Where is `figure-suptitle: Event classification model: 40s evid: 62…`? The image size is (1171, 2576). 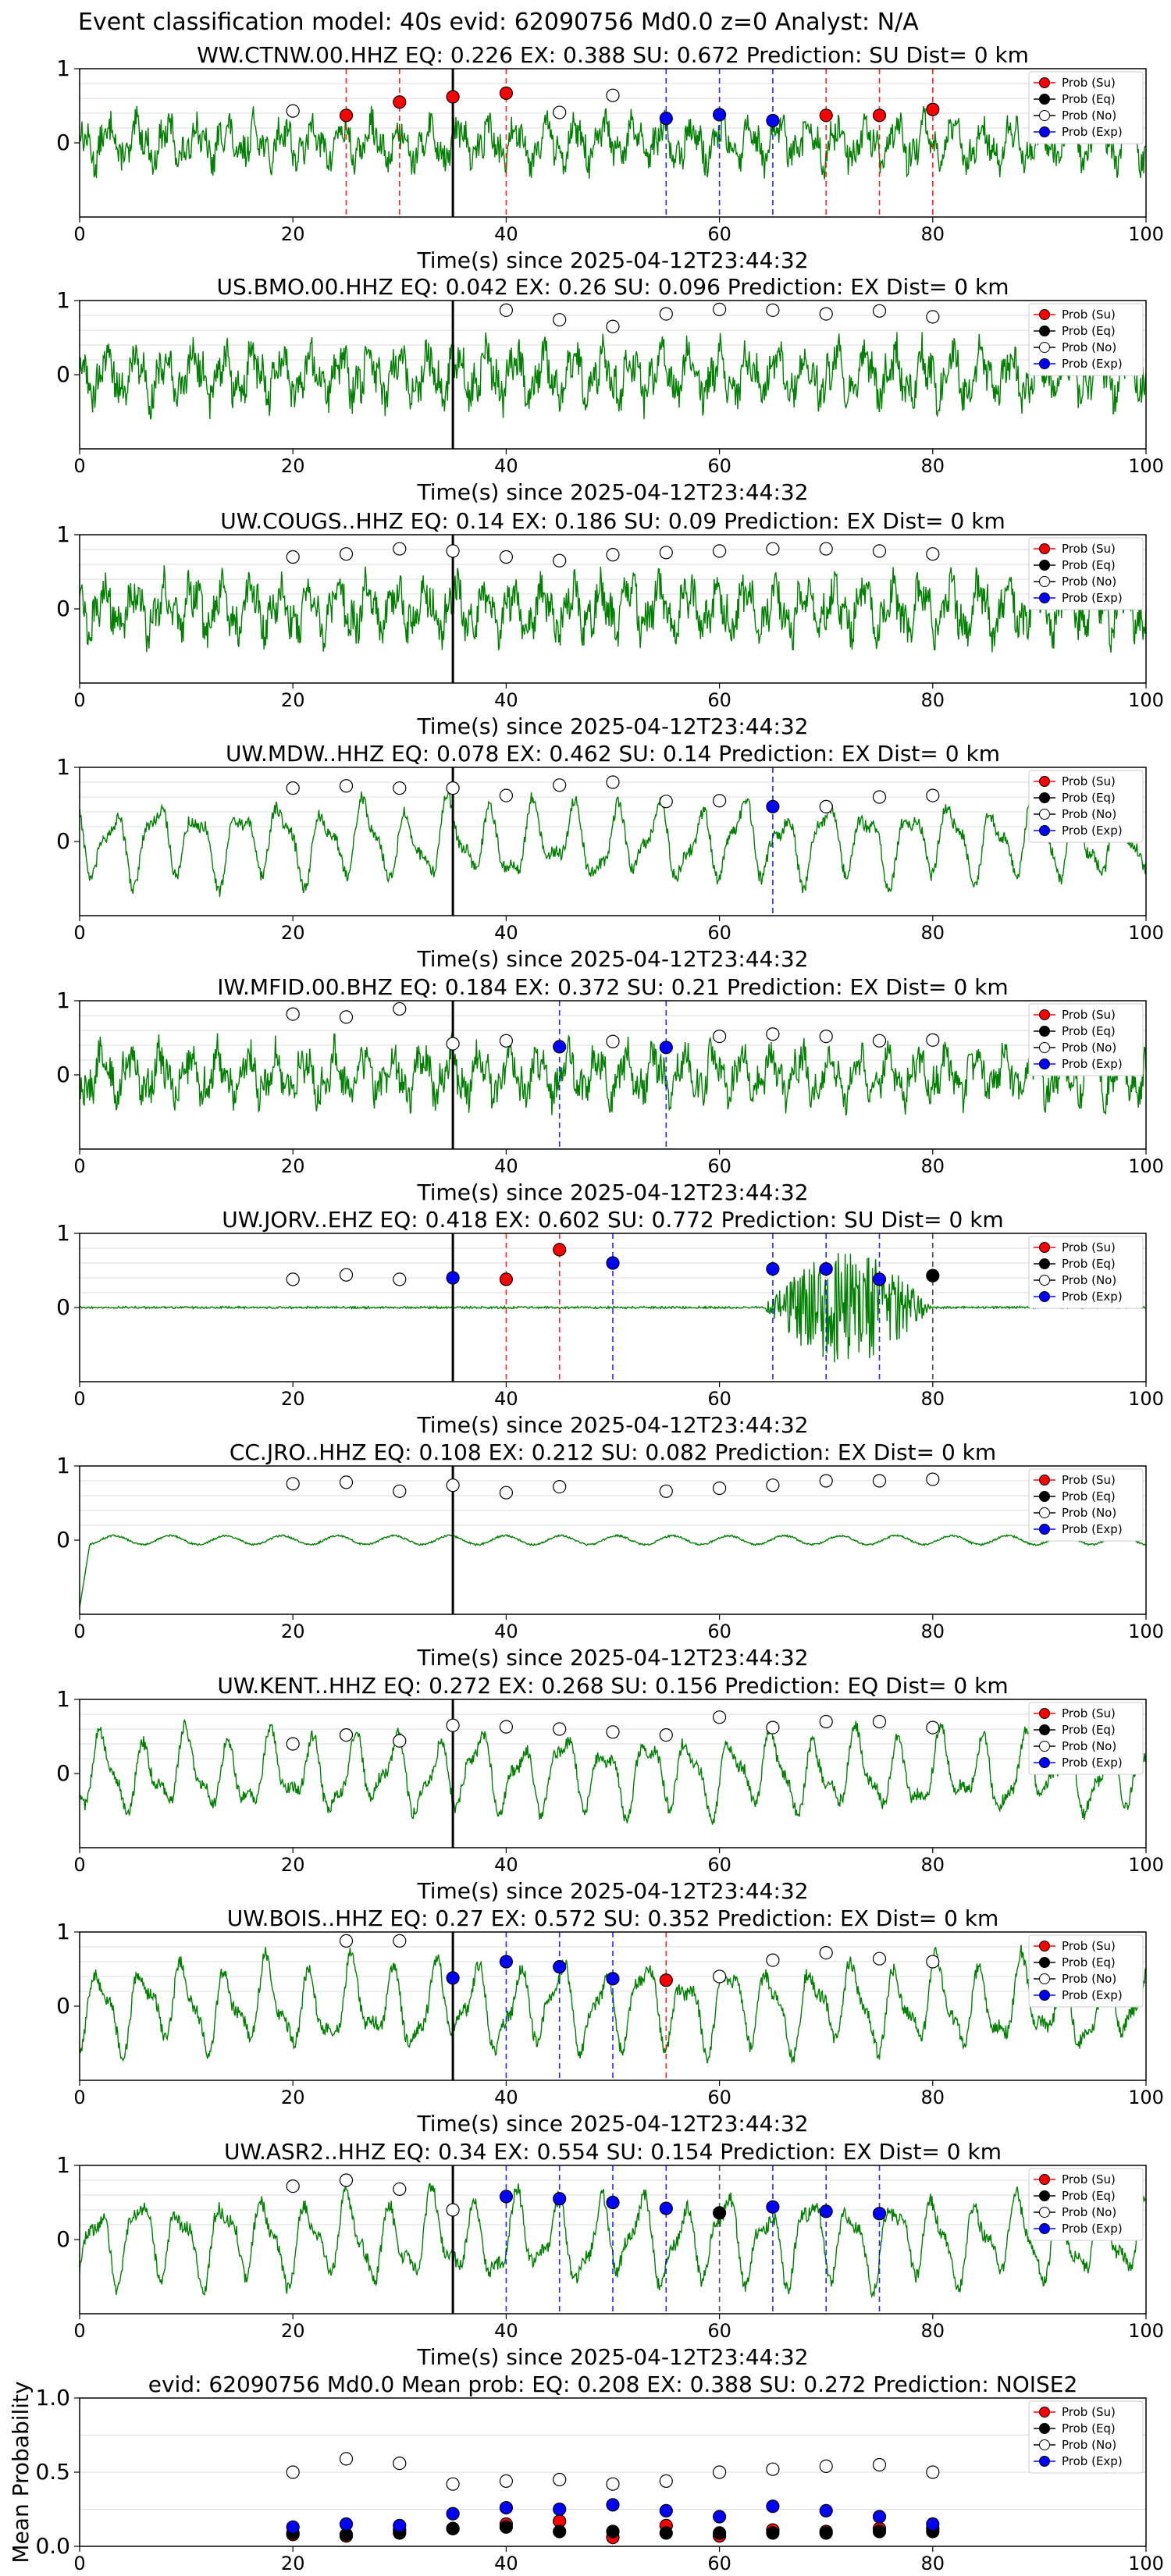
figure-suptitle: Event classification model: 40s evid: 62… is located at coordinates (498, 22).